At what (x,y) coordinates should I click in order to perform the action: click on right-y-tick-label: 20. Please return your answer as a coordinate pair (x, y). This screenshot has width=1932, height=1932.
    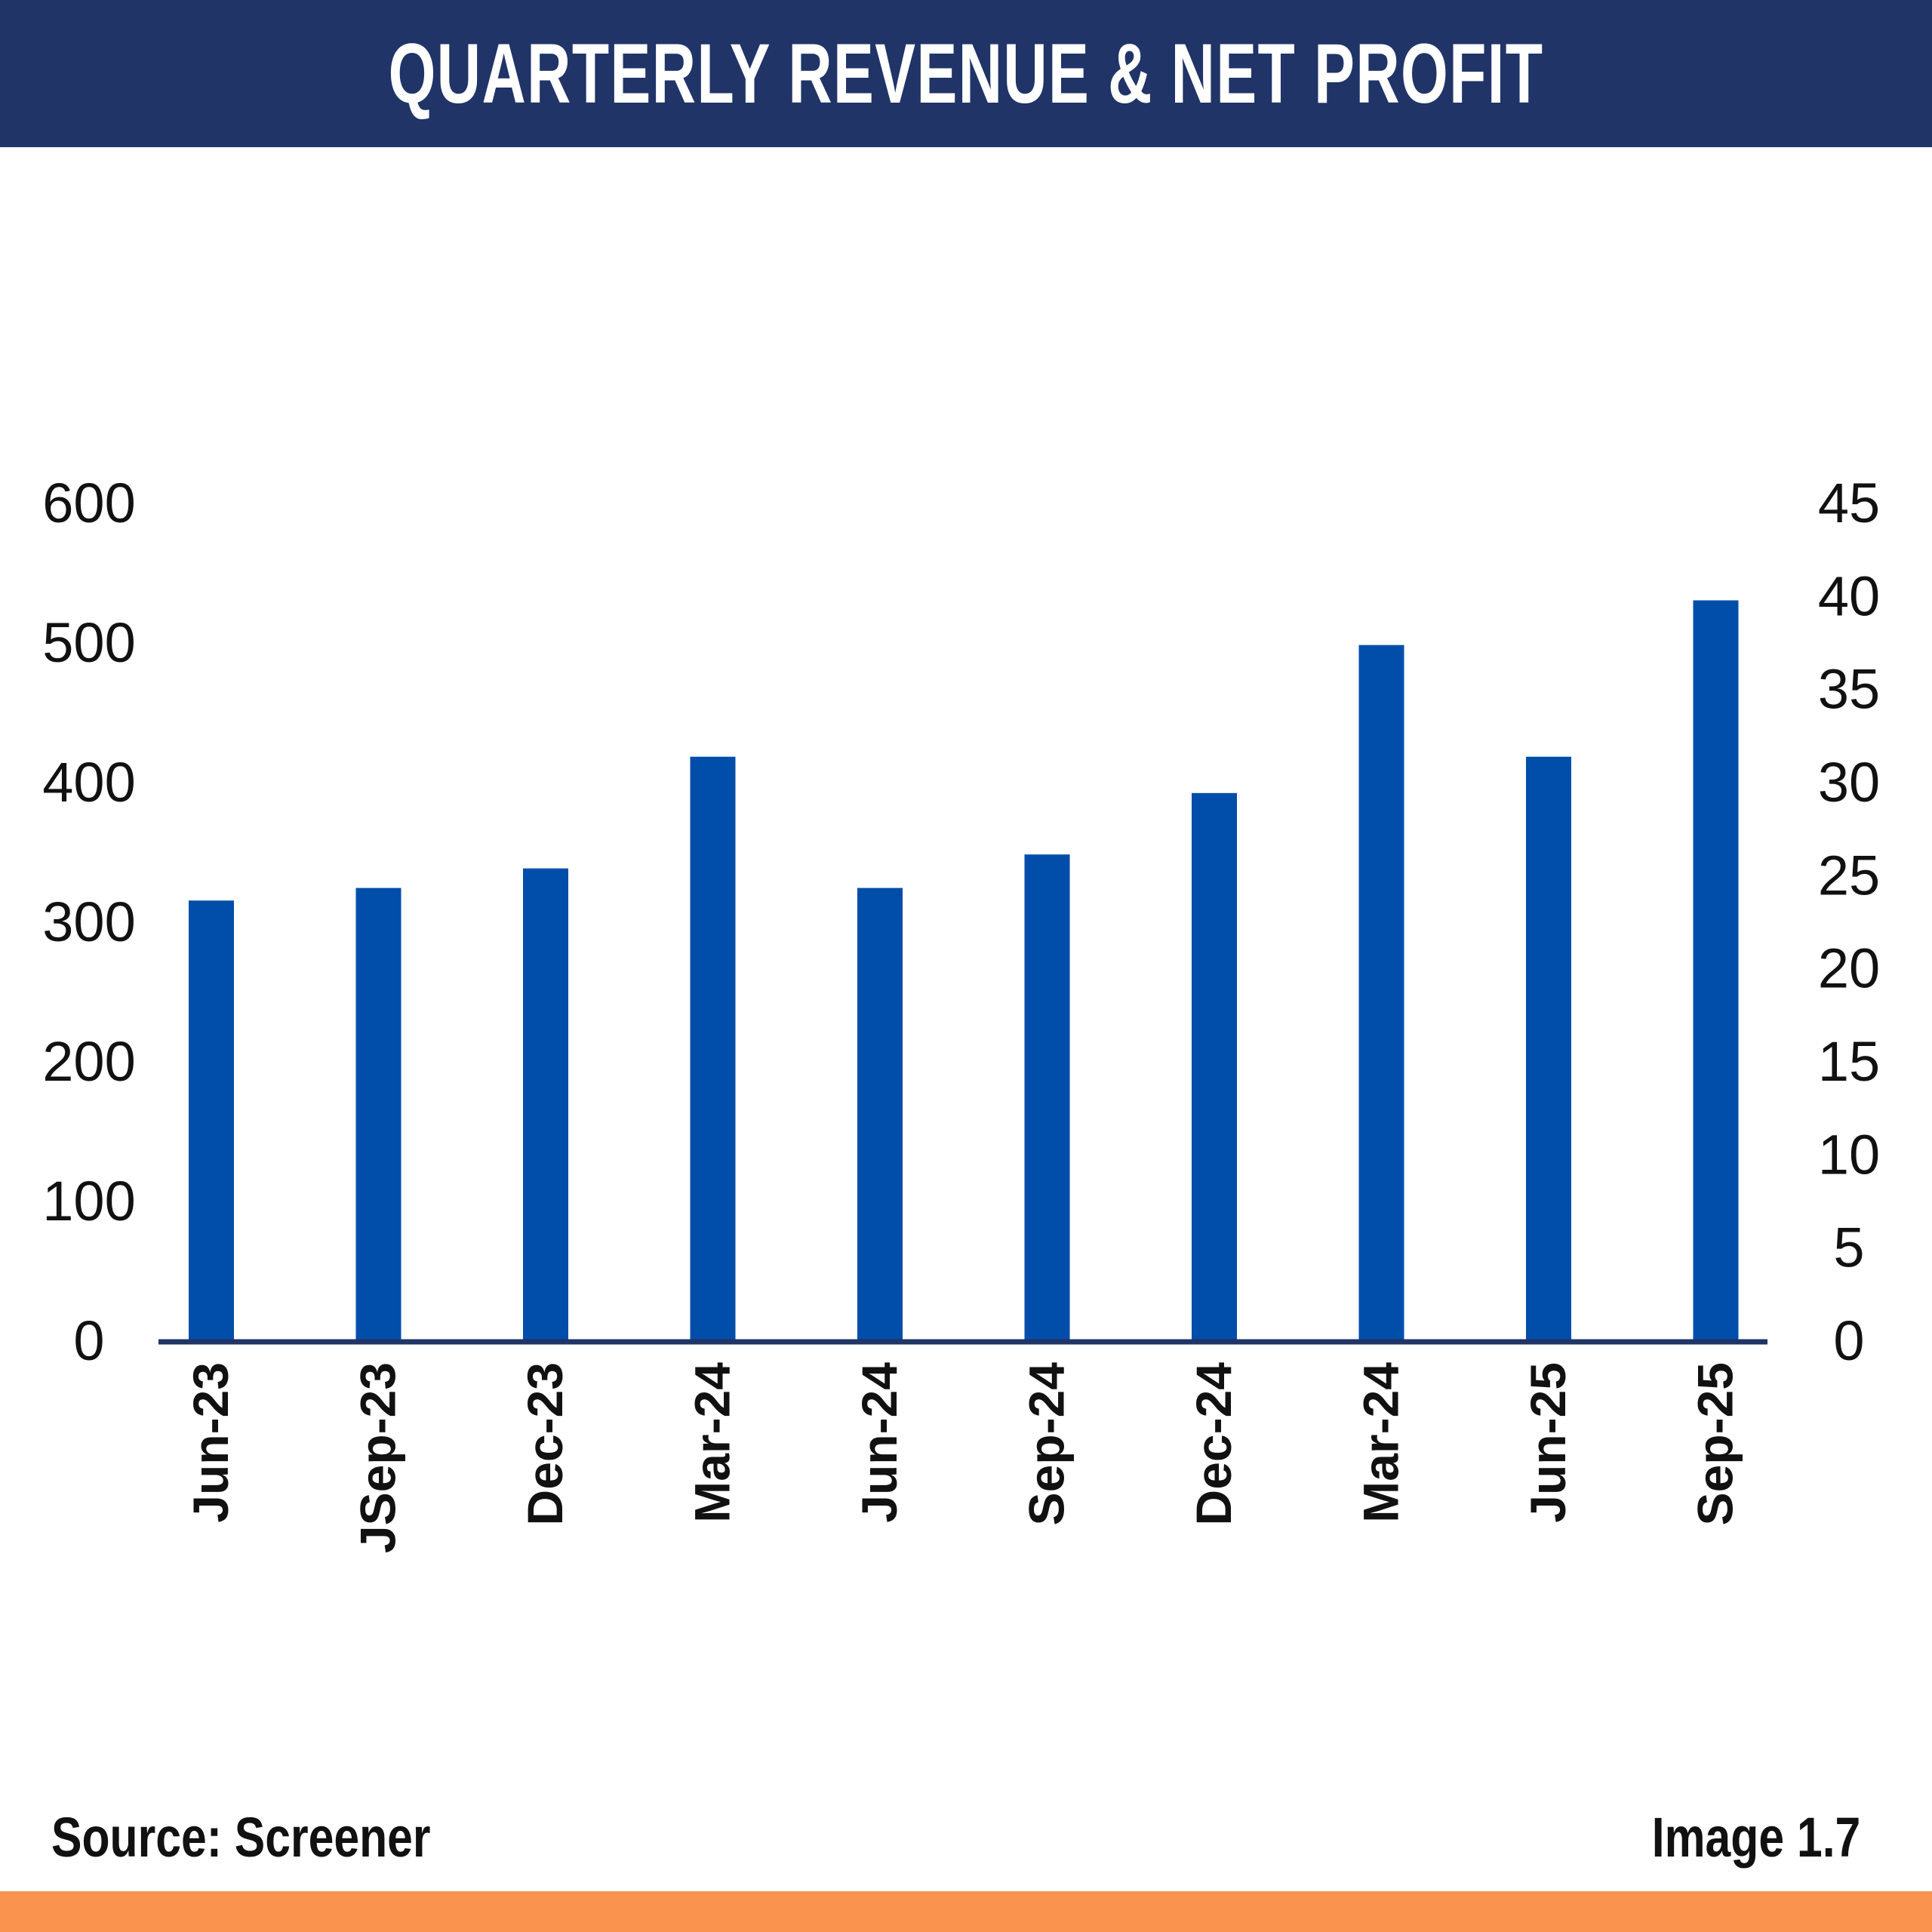
    Looking at the image, I should click on (1849, 968).